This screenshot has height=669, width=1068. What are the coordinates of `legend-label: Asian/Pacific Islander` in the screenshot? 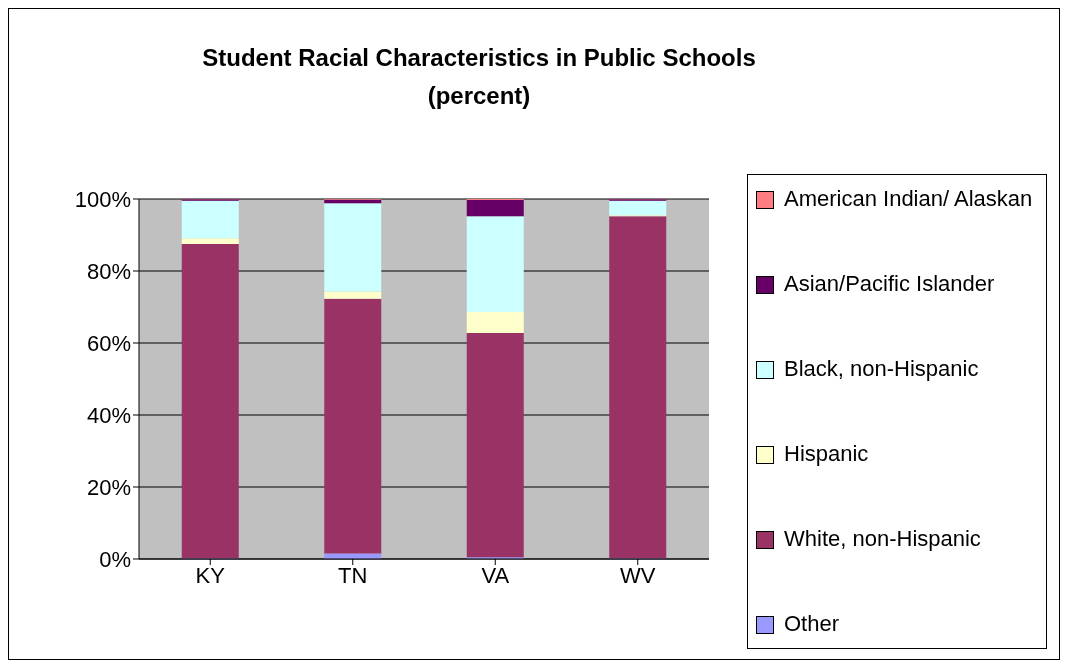 It's located at (890, 284).